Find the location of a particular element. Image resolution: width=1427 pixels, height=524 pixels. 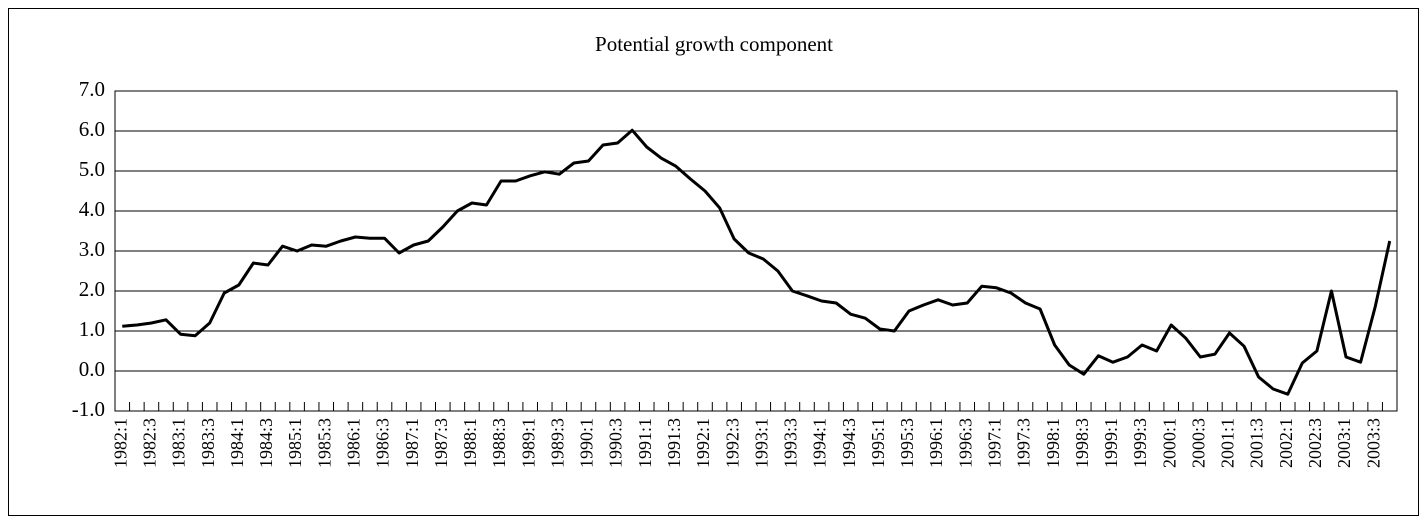

x-tick-label: 1998:3 is located at coordinates (1082, 443).